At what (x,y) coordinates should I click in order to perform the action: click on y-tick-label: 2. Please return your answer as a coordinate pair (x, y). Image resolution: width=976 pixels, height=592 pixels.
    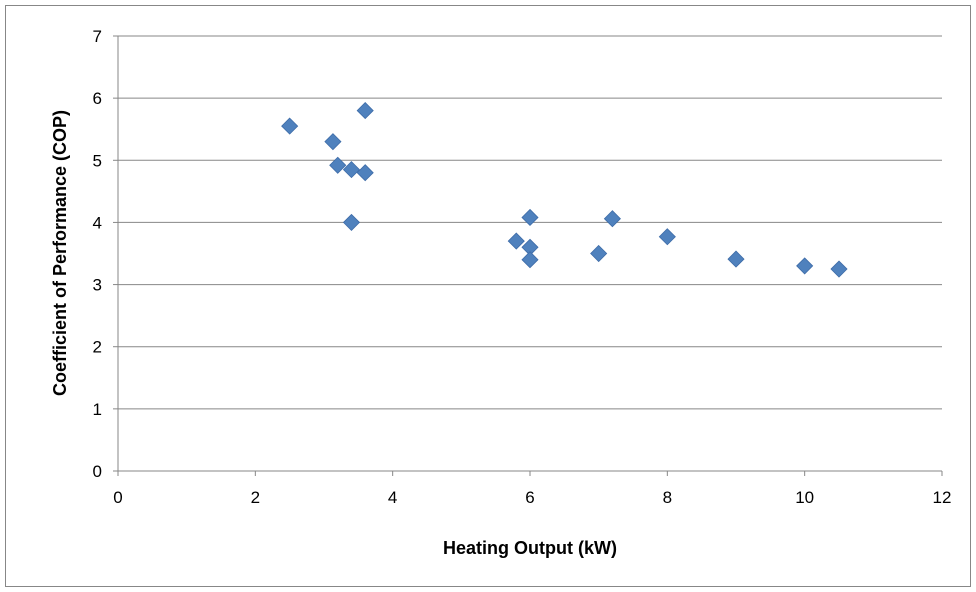
    Looking at the image, I should click on (97, 347).